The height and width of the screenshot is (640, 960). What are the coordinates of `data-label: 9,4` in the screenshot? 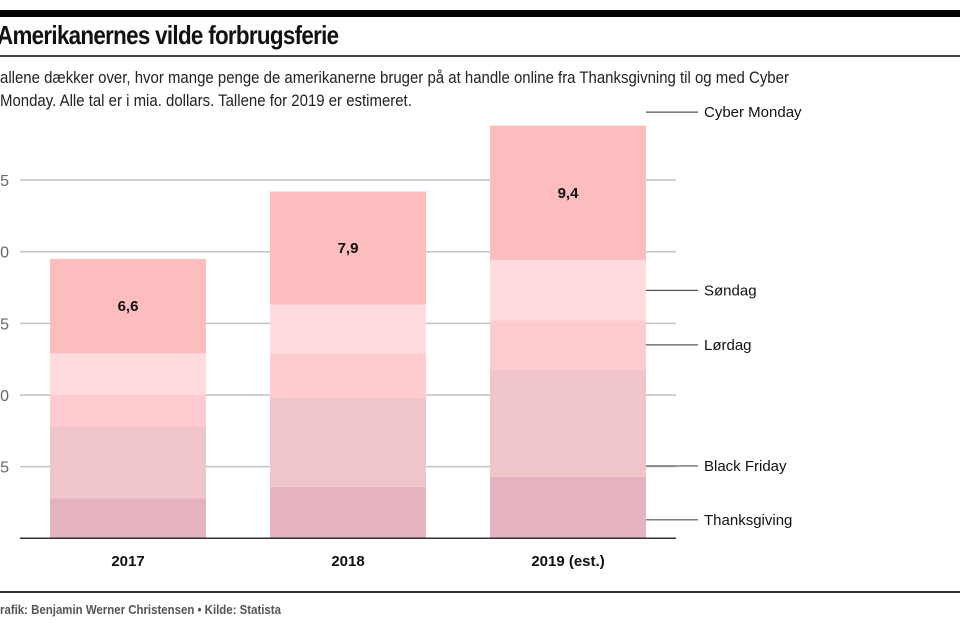 It's located at (569, 193).